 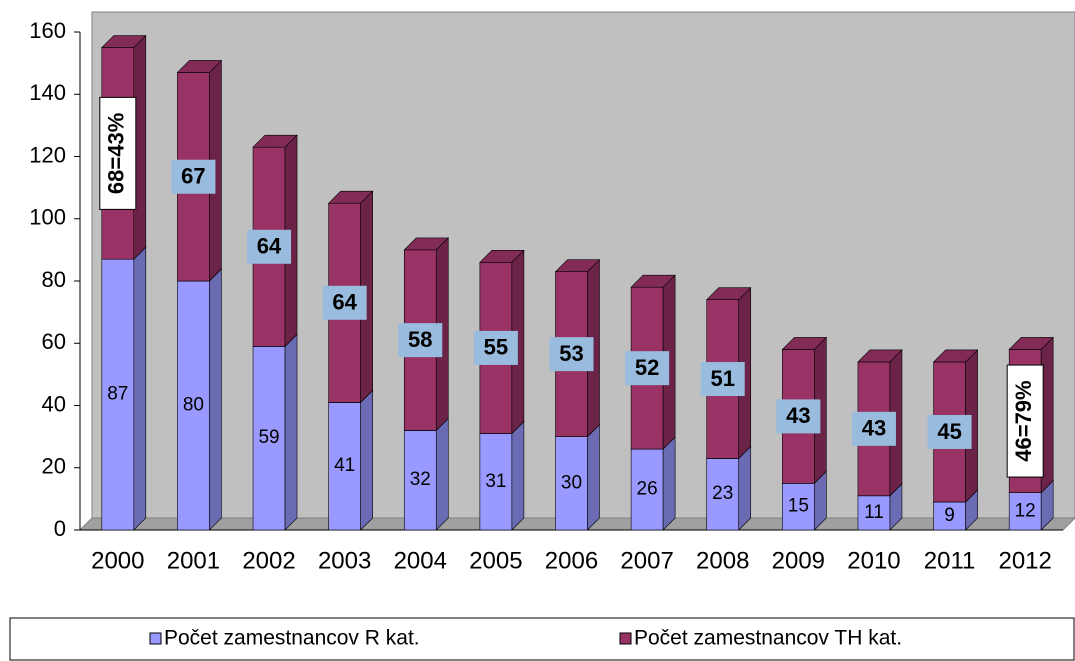 I want to click on data-label: 52, so click(x=647, y=367).